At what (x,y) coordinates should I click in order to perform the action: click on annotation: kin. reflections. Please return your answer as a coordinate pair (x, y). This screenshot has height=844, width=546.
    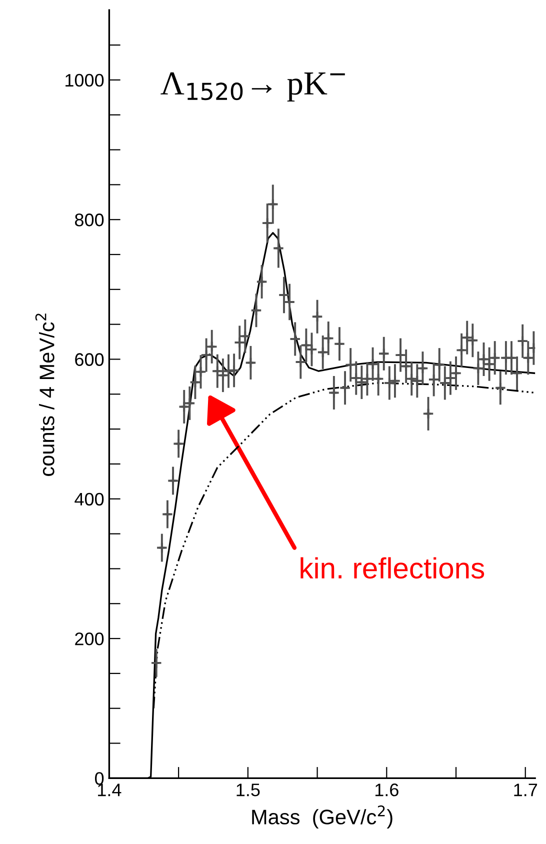
    Looking at the image, I should click on (392, 568).